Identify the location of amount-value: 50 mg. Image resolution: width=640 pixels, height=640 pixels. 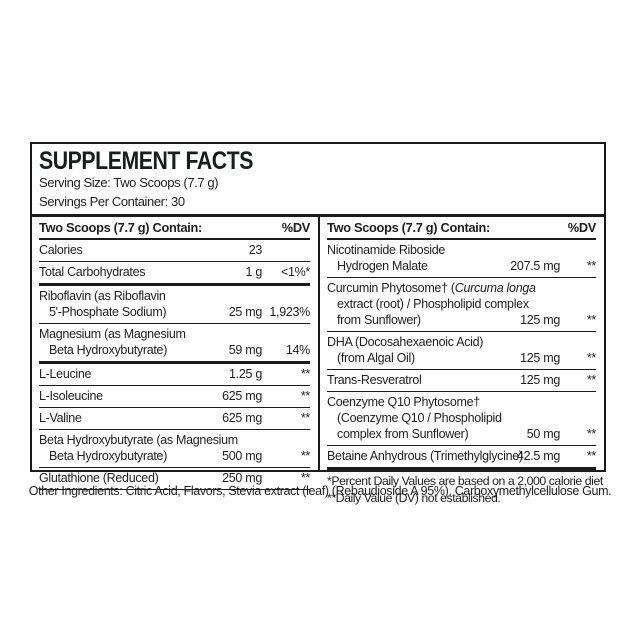
(543, 434).